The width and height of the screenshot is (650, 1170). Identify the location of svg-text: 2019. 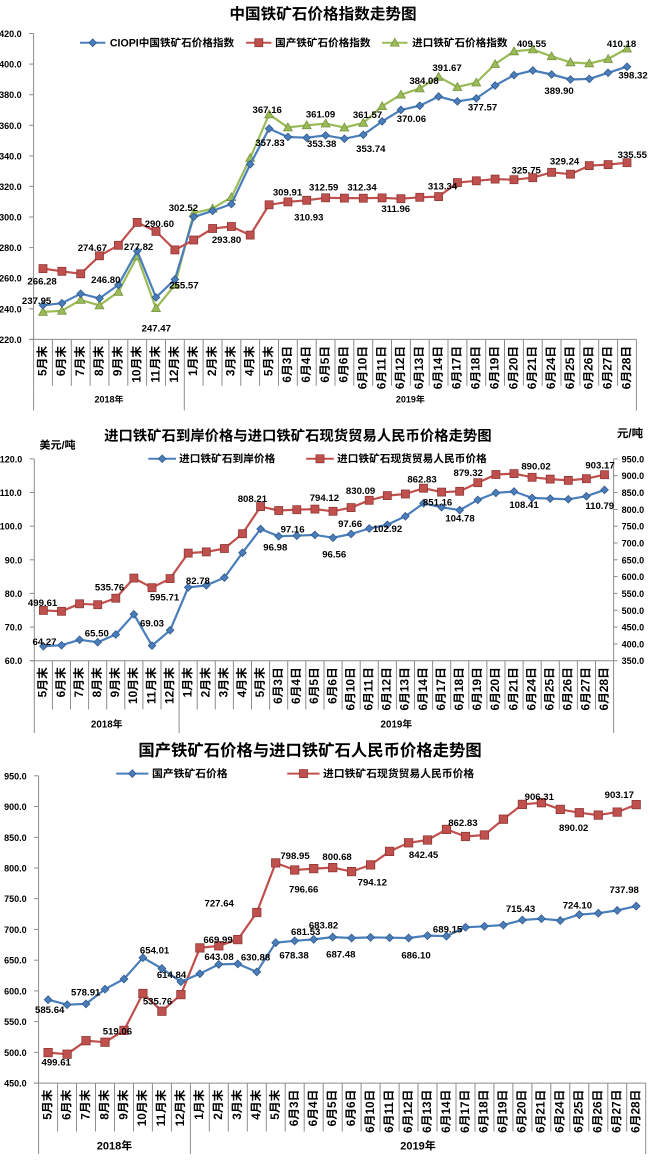
(406, 400).